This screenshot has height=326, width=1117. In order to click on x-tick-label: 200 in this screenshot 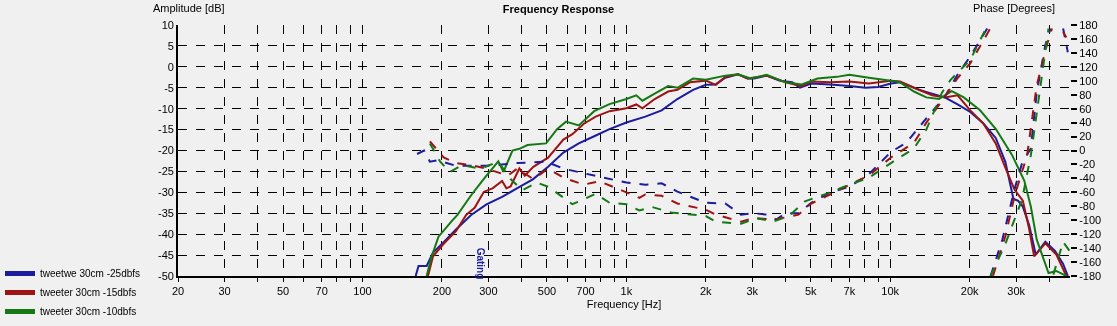, I will do `click(442, 291)`.